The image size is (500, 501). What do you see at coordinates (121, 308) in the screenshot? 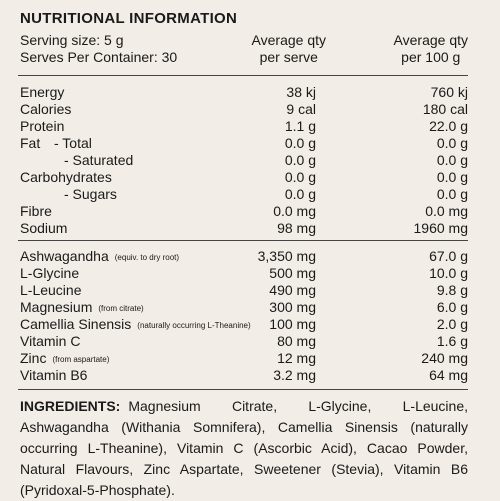
I see `active-note: (from citrate)` at bounding box center [121, 308].